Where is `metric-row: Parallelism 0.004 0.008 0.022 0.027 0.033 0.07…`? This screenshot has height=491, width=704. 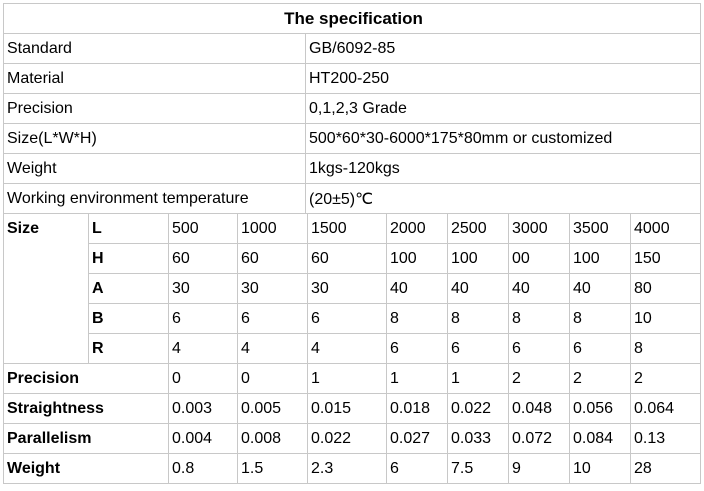 metric-row: Parallelism 0.004 0.008 0.022 0.027 0.033 0.07… is located at coordinates (352, 438).